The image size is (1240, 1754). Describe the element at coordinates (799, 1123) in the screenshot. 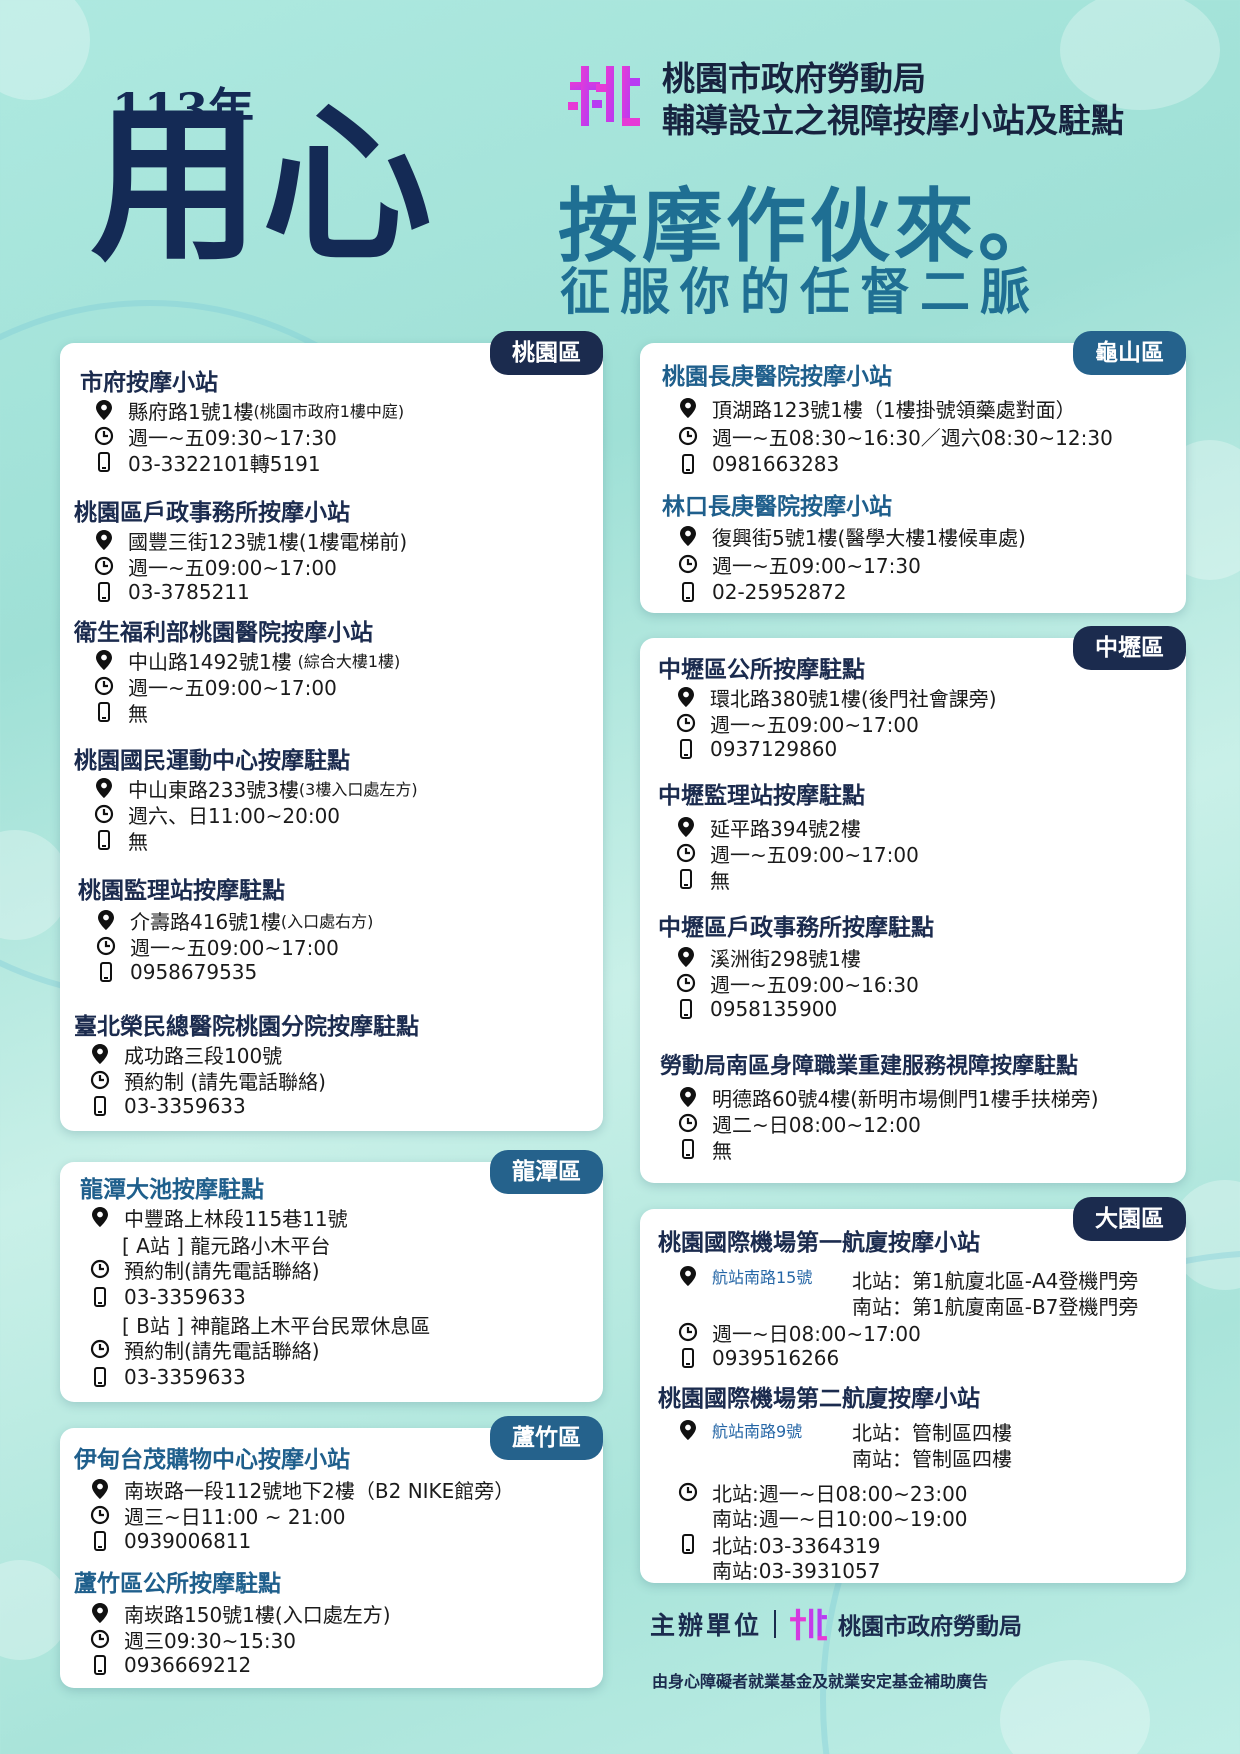

I see `station-hours: 週二~日08:00~12:00` at that location.